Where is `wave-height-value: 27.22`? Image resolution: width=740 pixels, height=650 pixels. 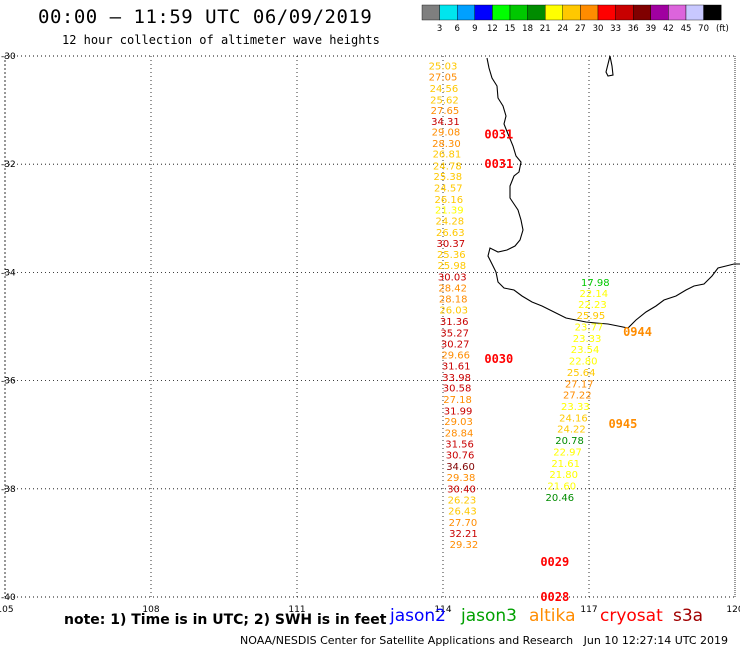
wave-height-value: 27.22 is located at coordinates (577, 396).